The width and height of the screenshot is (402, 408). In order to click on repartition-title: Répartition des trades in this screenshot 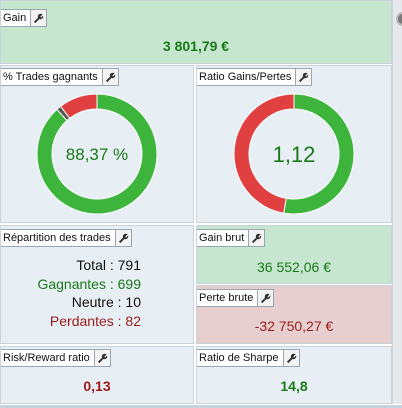, I will do `click(57, 238)`.